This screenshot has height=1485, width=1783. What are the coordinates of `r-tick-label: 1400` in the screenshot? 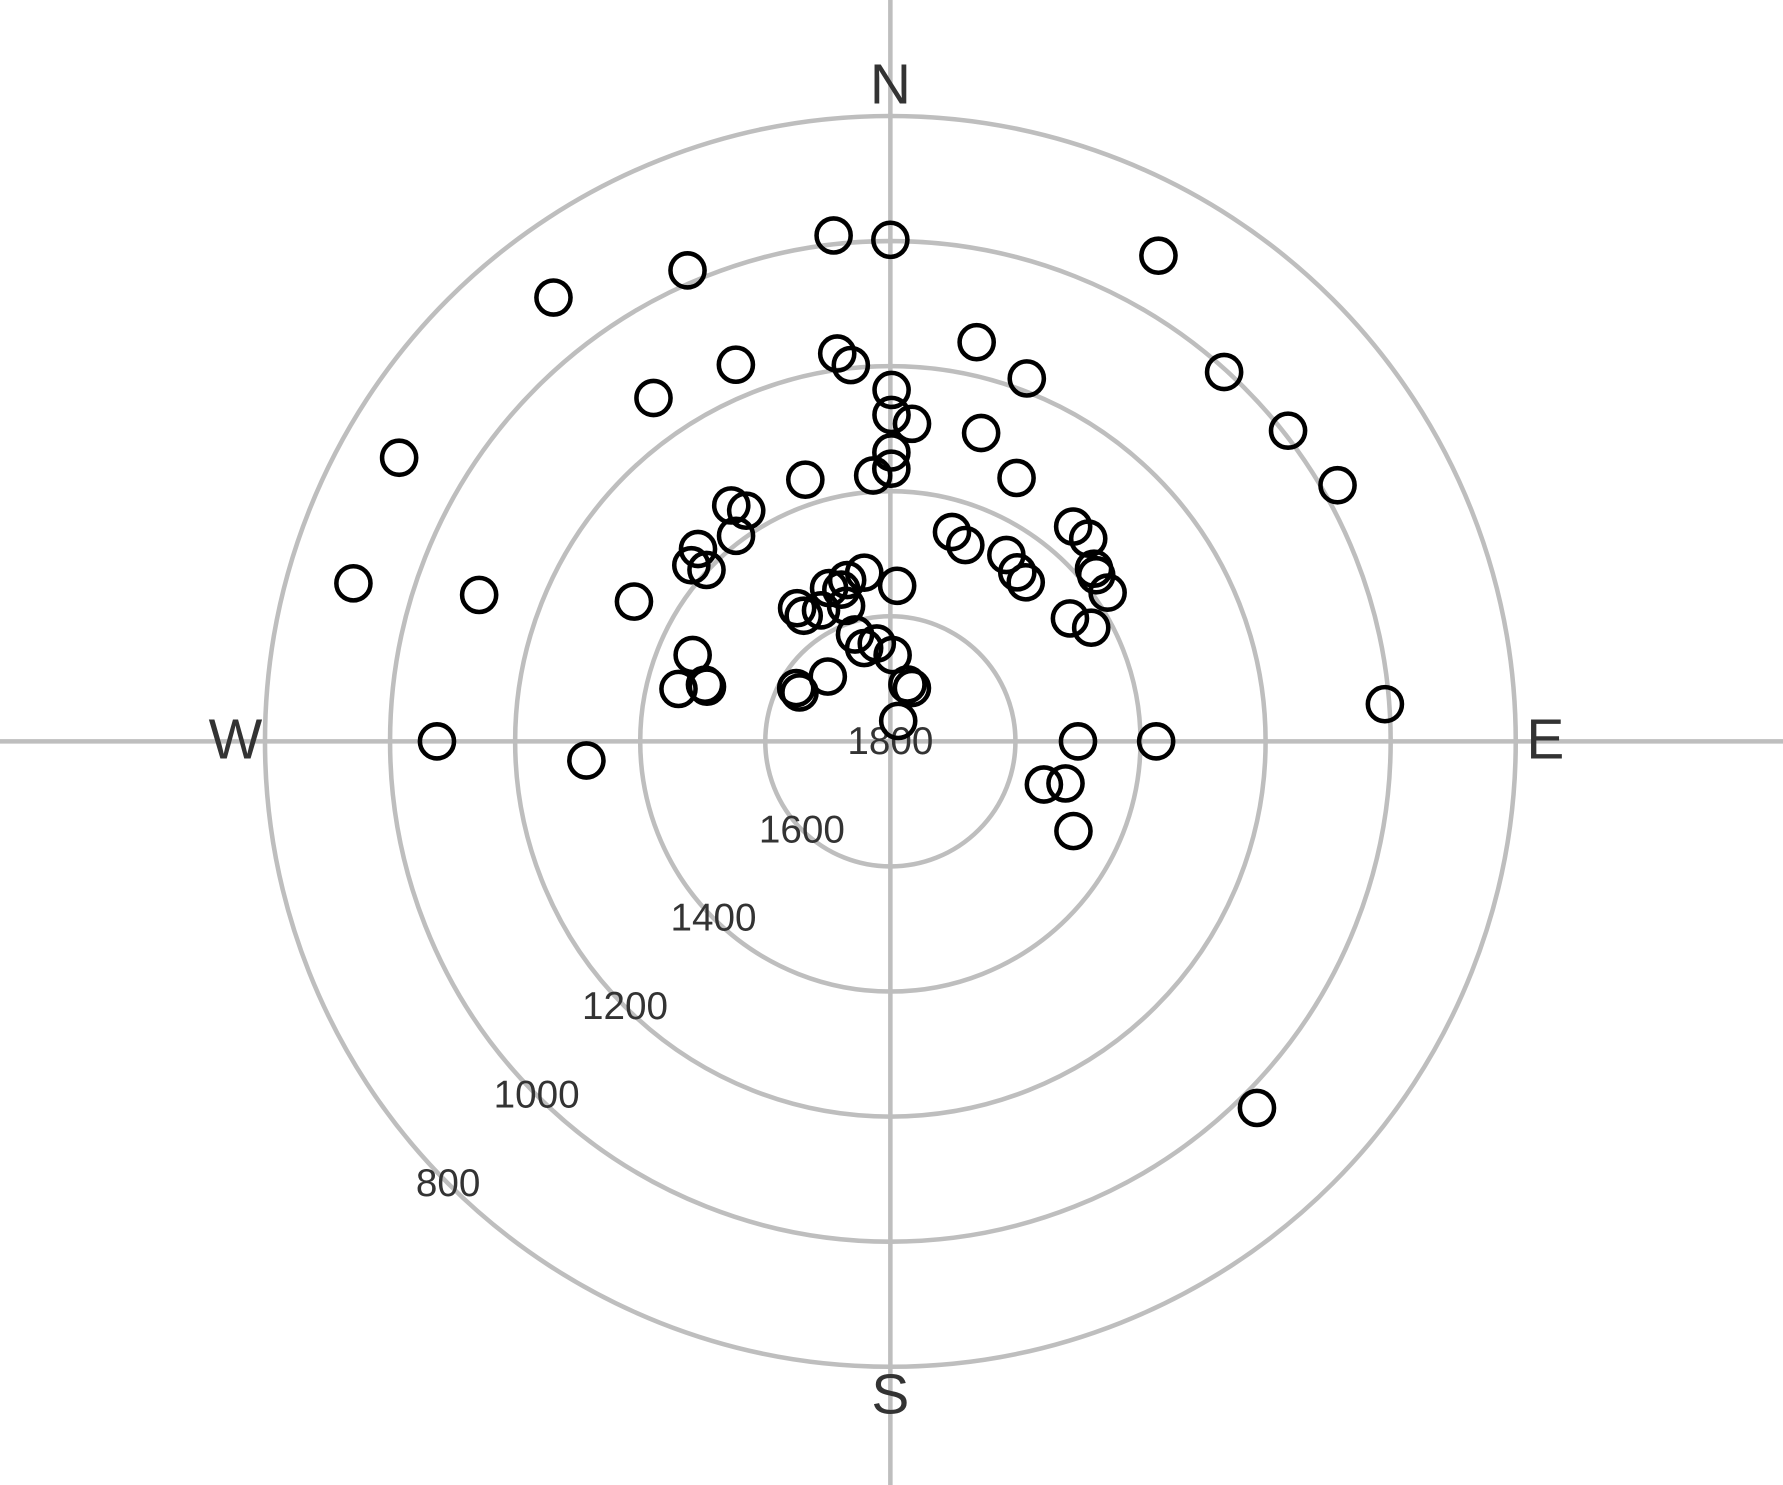 It's located at (713, 918).